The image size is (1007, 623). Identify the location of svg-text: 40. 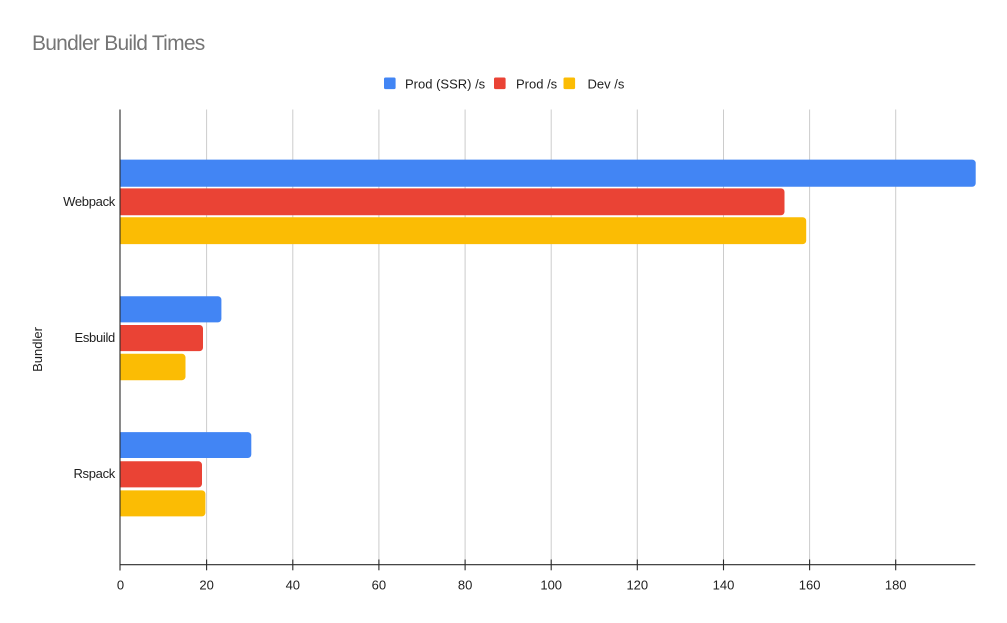
(293, 585).